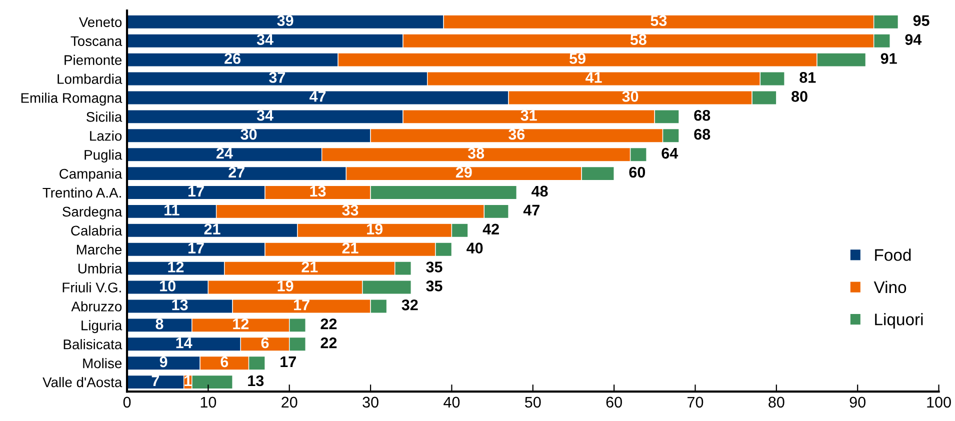 This screenshot has width=955, height=421. I want to click on data-label: 37, so click(277, 77).